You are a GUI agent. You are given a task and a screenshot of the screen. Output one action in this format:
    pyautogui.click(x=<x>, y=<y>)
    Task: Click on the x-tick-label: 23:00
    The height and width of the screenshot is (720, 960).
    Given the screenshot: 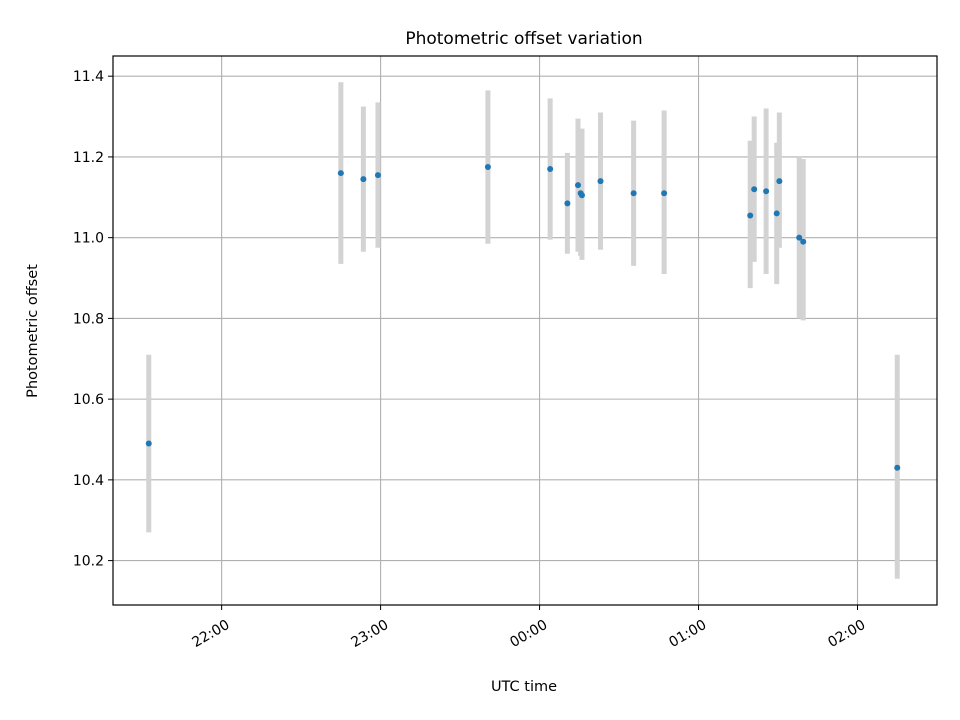 What is the action you would take?
    pyautogui.click(x=369, y=634)
    